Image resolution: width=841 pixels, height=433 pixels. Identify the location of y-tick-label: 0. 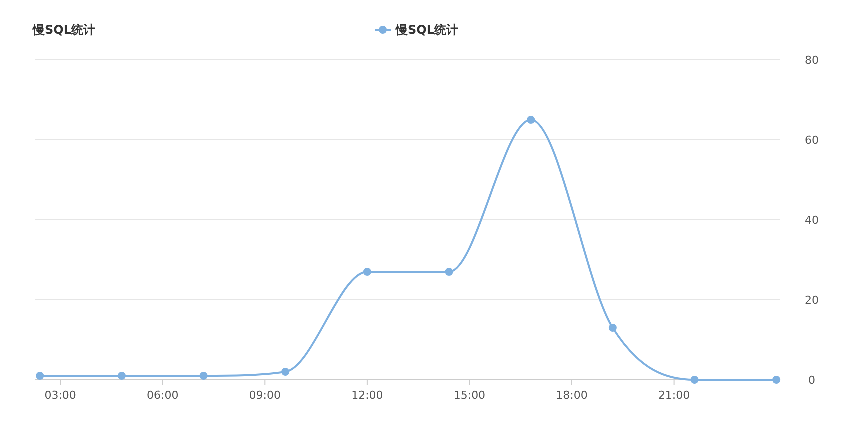
(812, 380).